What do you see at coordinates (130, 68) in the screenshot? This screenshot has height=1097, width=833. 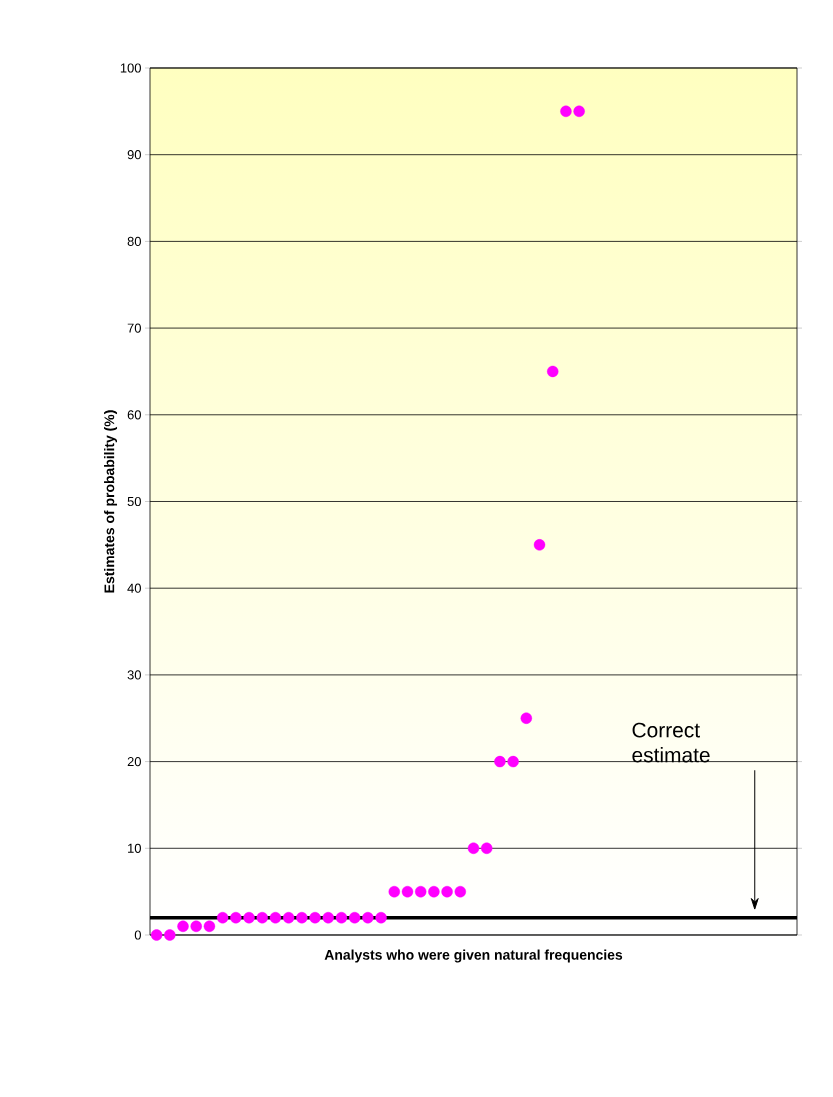 I see `y-tick-label: 100` at bounding box center [130, 68].